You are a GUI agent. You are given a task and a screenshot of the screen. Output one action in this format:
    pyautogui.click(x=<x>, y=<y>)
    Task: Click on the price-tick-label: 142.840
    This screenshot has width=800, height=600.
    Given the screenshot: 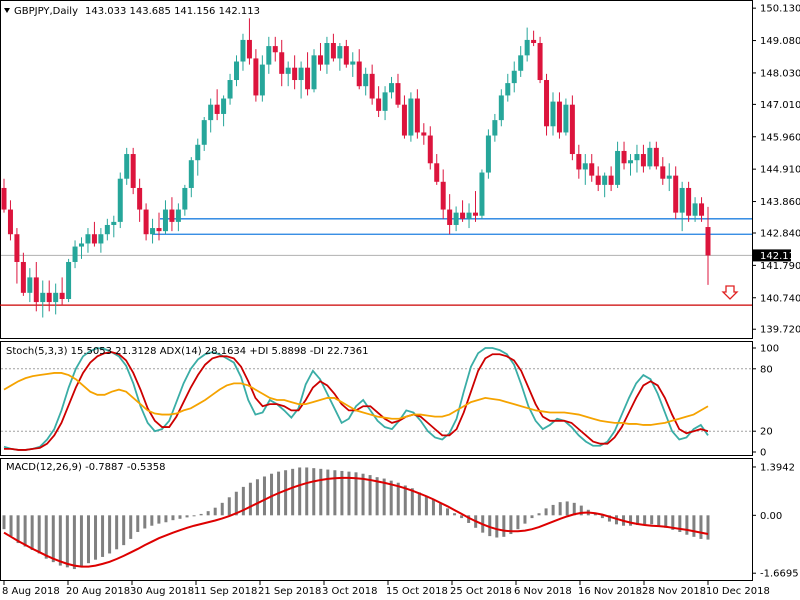 What is the action you would take?
    pyautogui.click(x=780, y=233)
    